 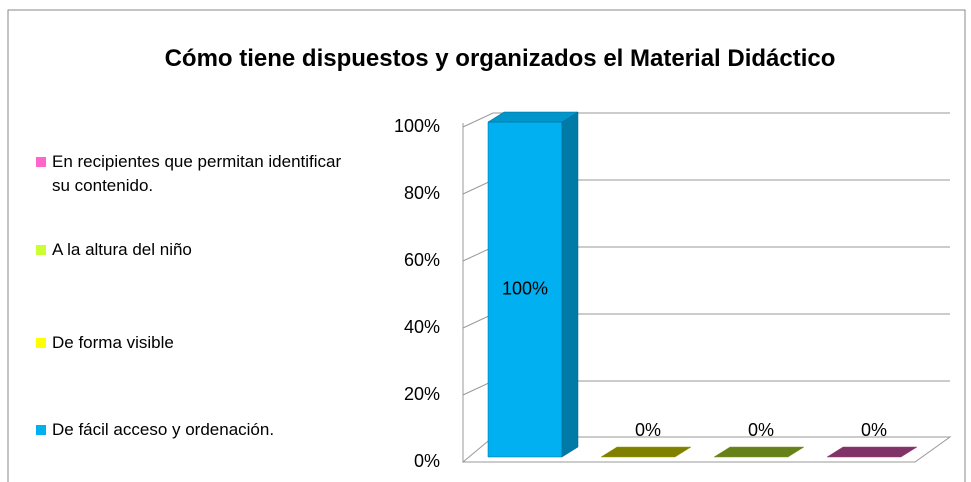 I want to click on floor, so click(x=706, y=449).